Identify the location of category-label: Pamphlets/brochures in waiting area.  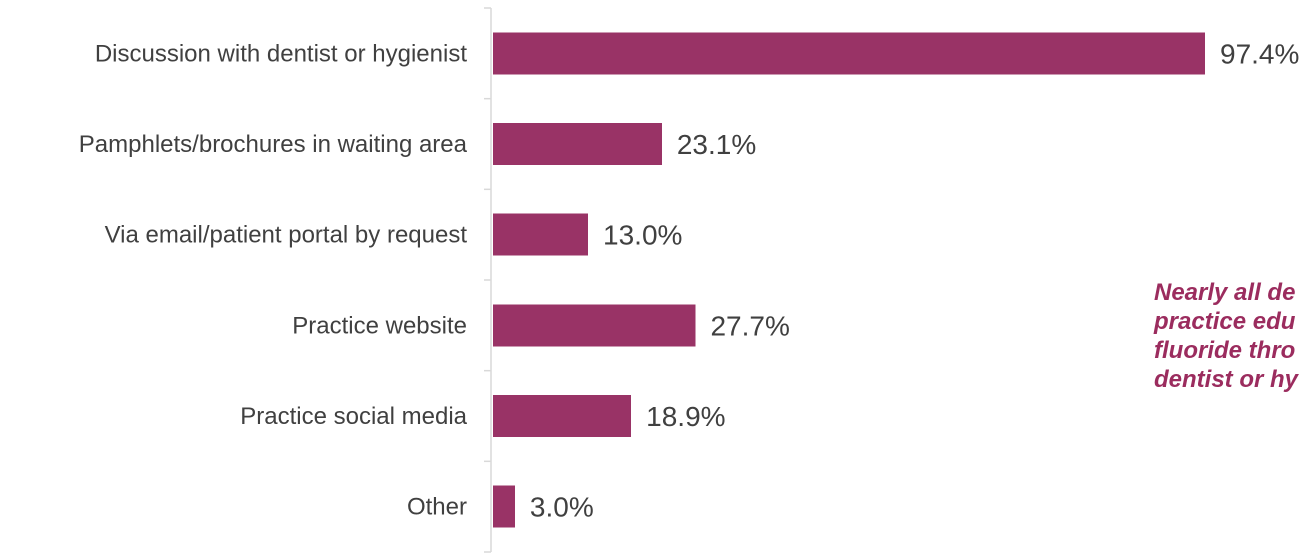
(273, 144).